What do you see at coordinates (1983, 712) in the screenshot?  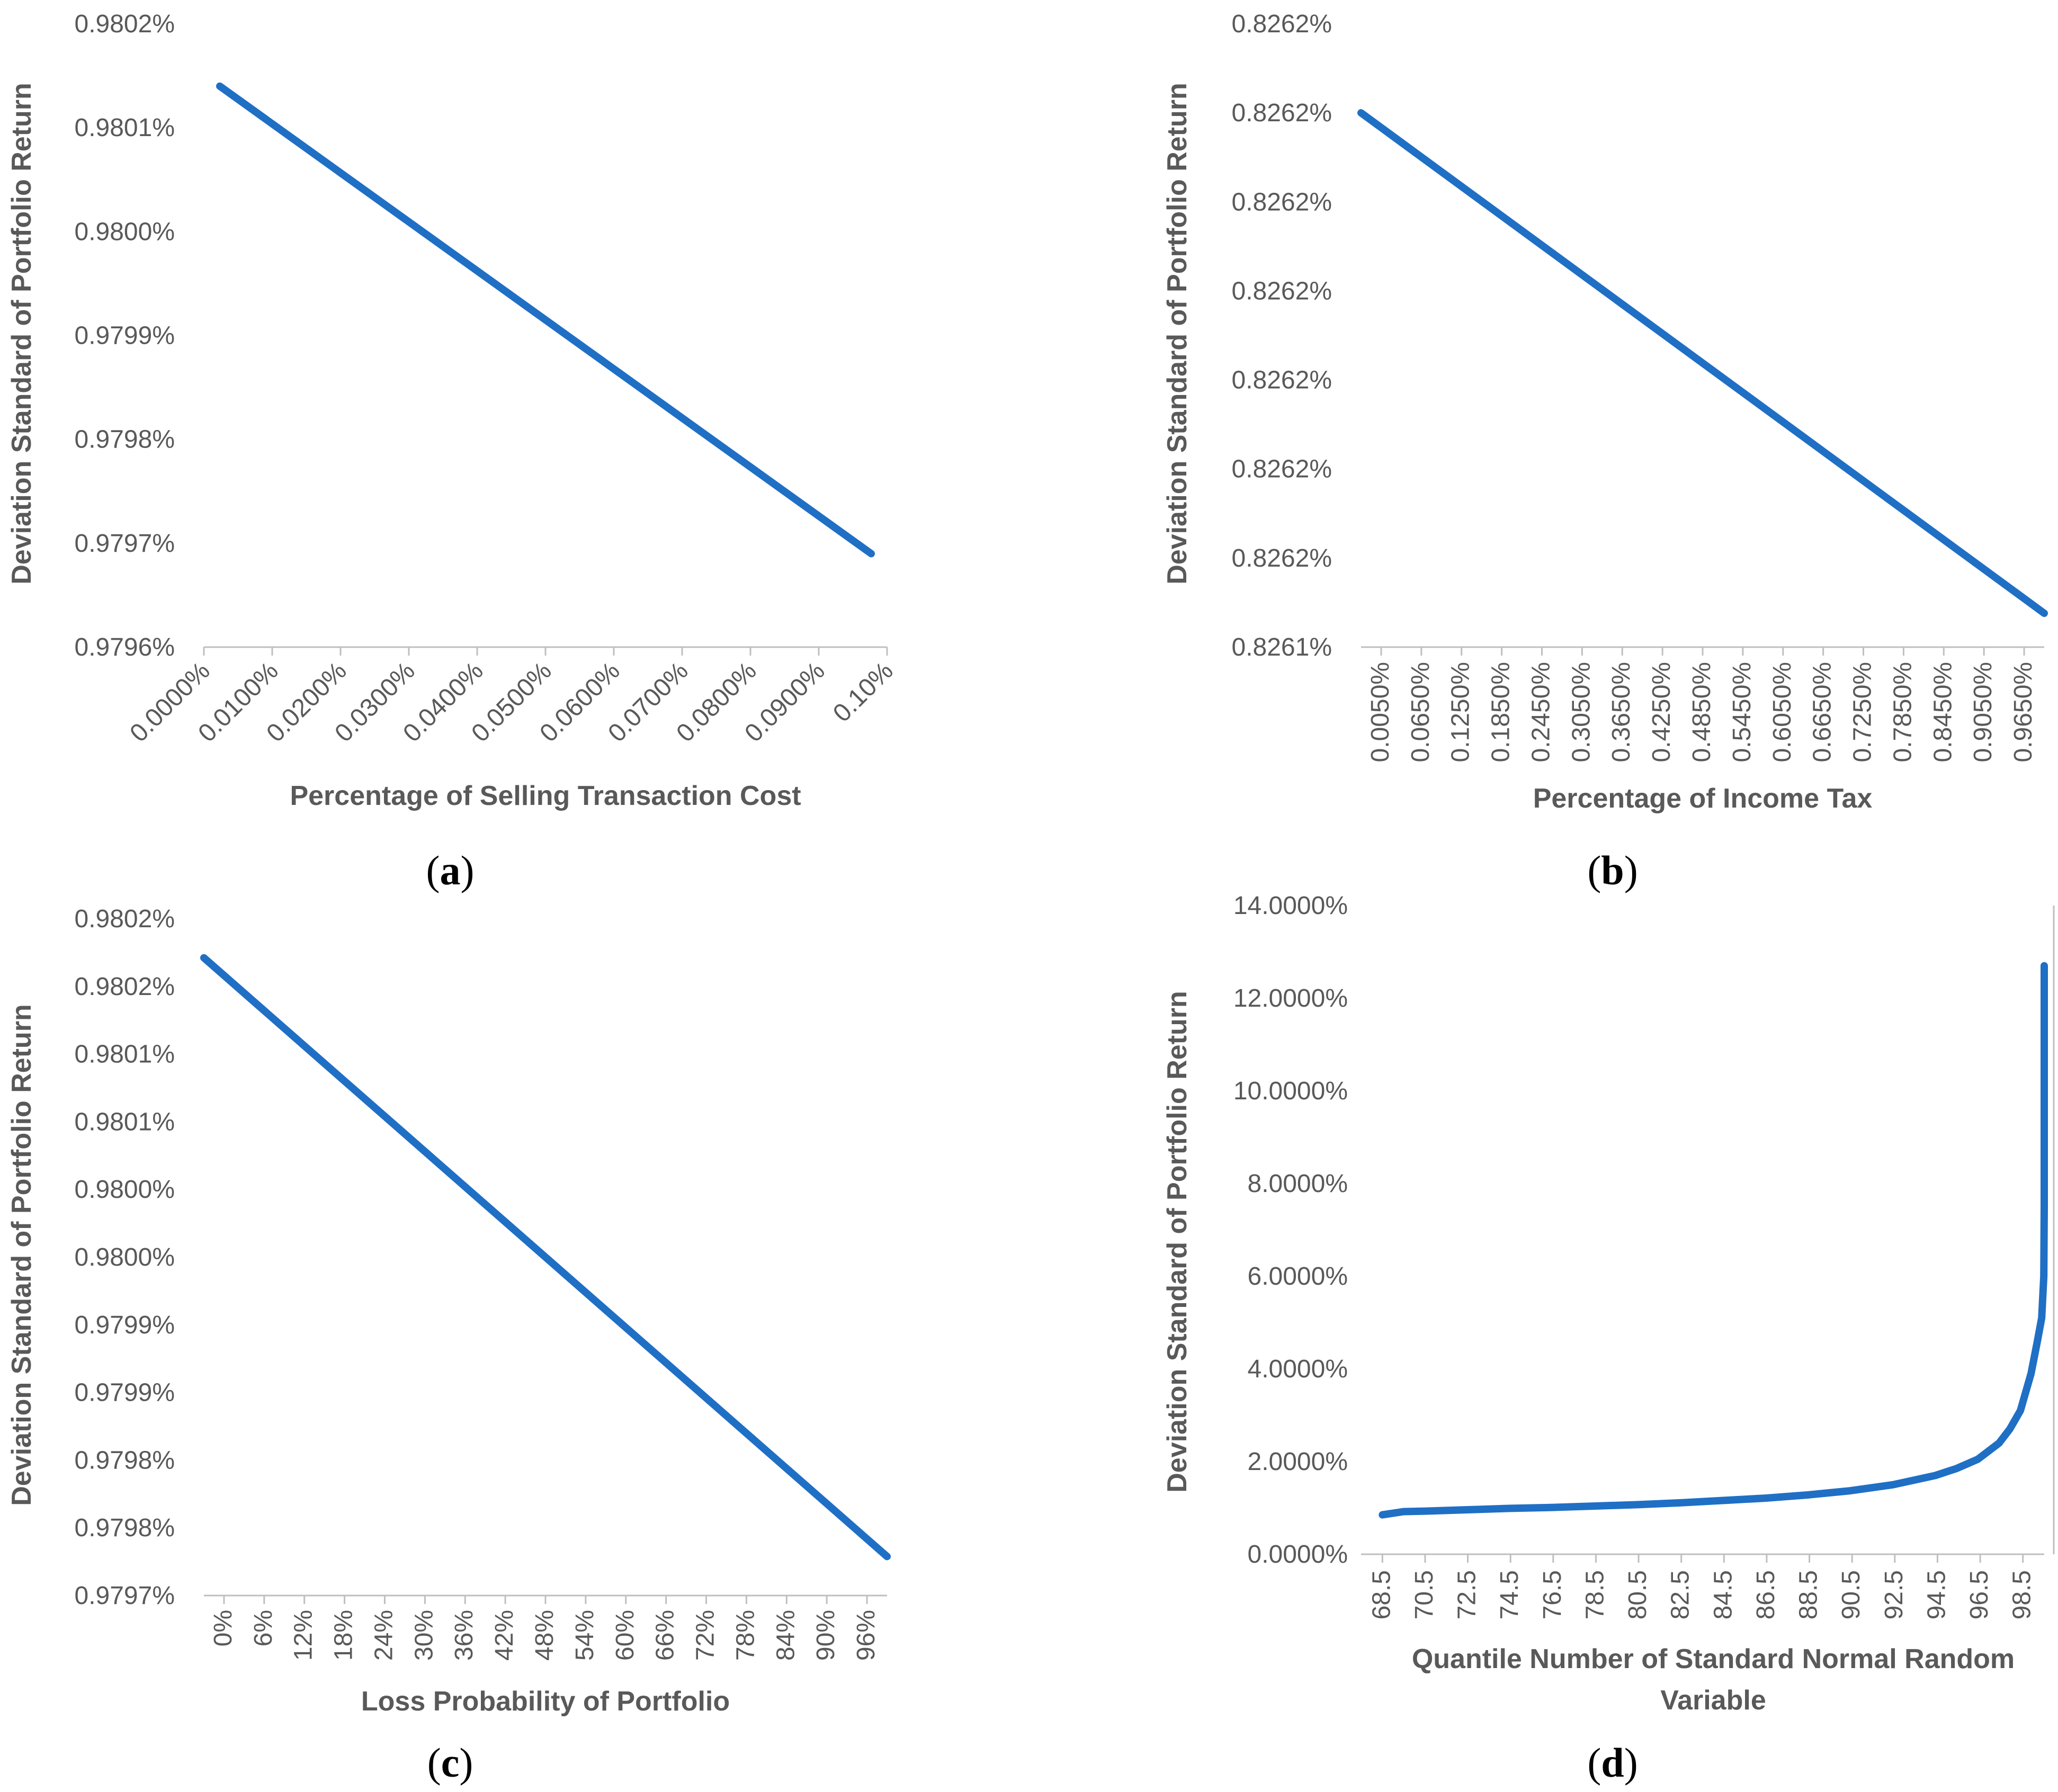 I see `x-tick-label: 0.9050%` at bounding box center [1983, 712].